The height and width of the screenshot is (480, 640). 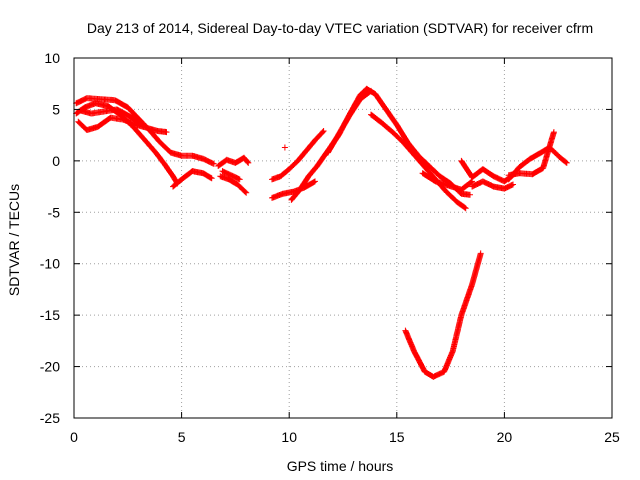 What do you see at coordinates (340, 466) in the screenshot?
I see `x-axis-label: GPS time / hours` at bounding box center [340, 466].